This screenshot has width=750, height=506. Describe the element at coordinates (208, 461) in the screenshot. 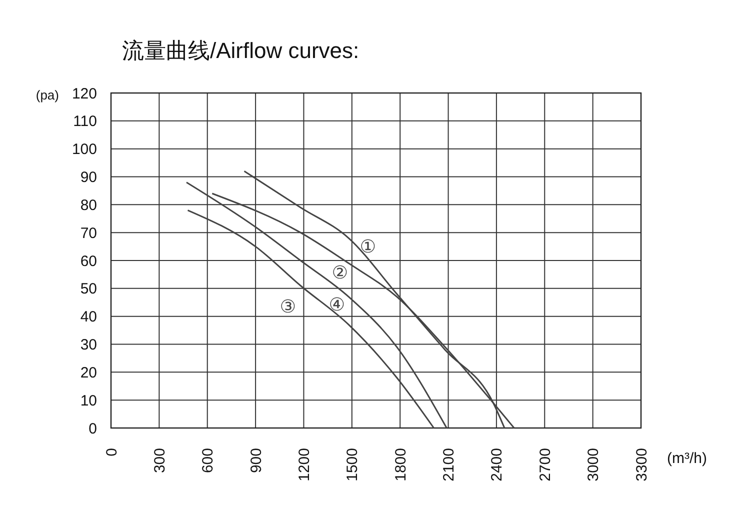

I see `x-tick-label: 600` at that location.